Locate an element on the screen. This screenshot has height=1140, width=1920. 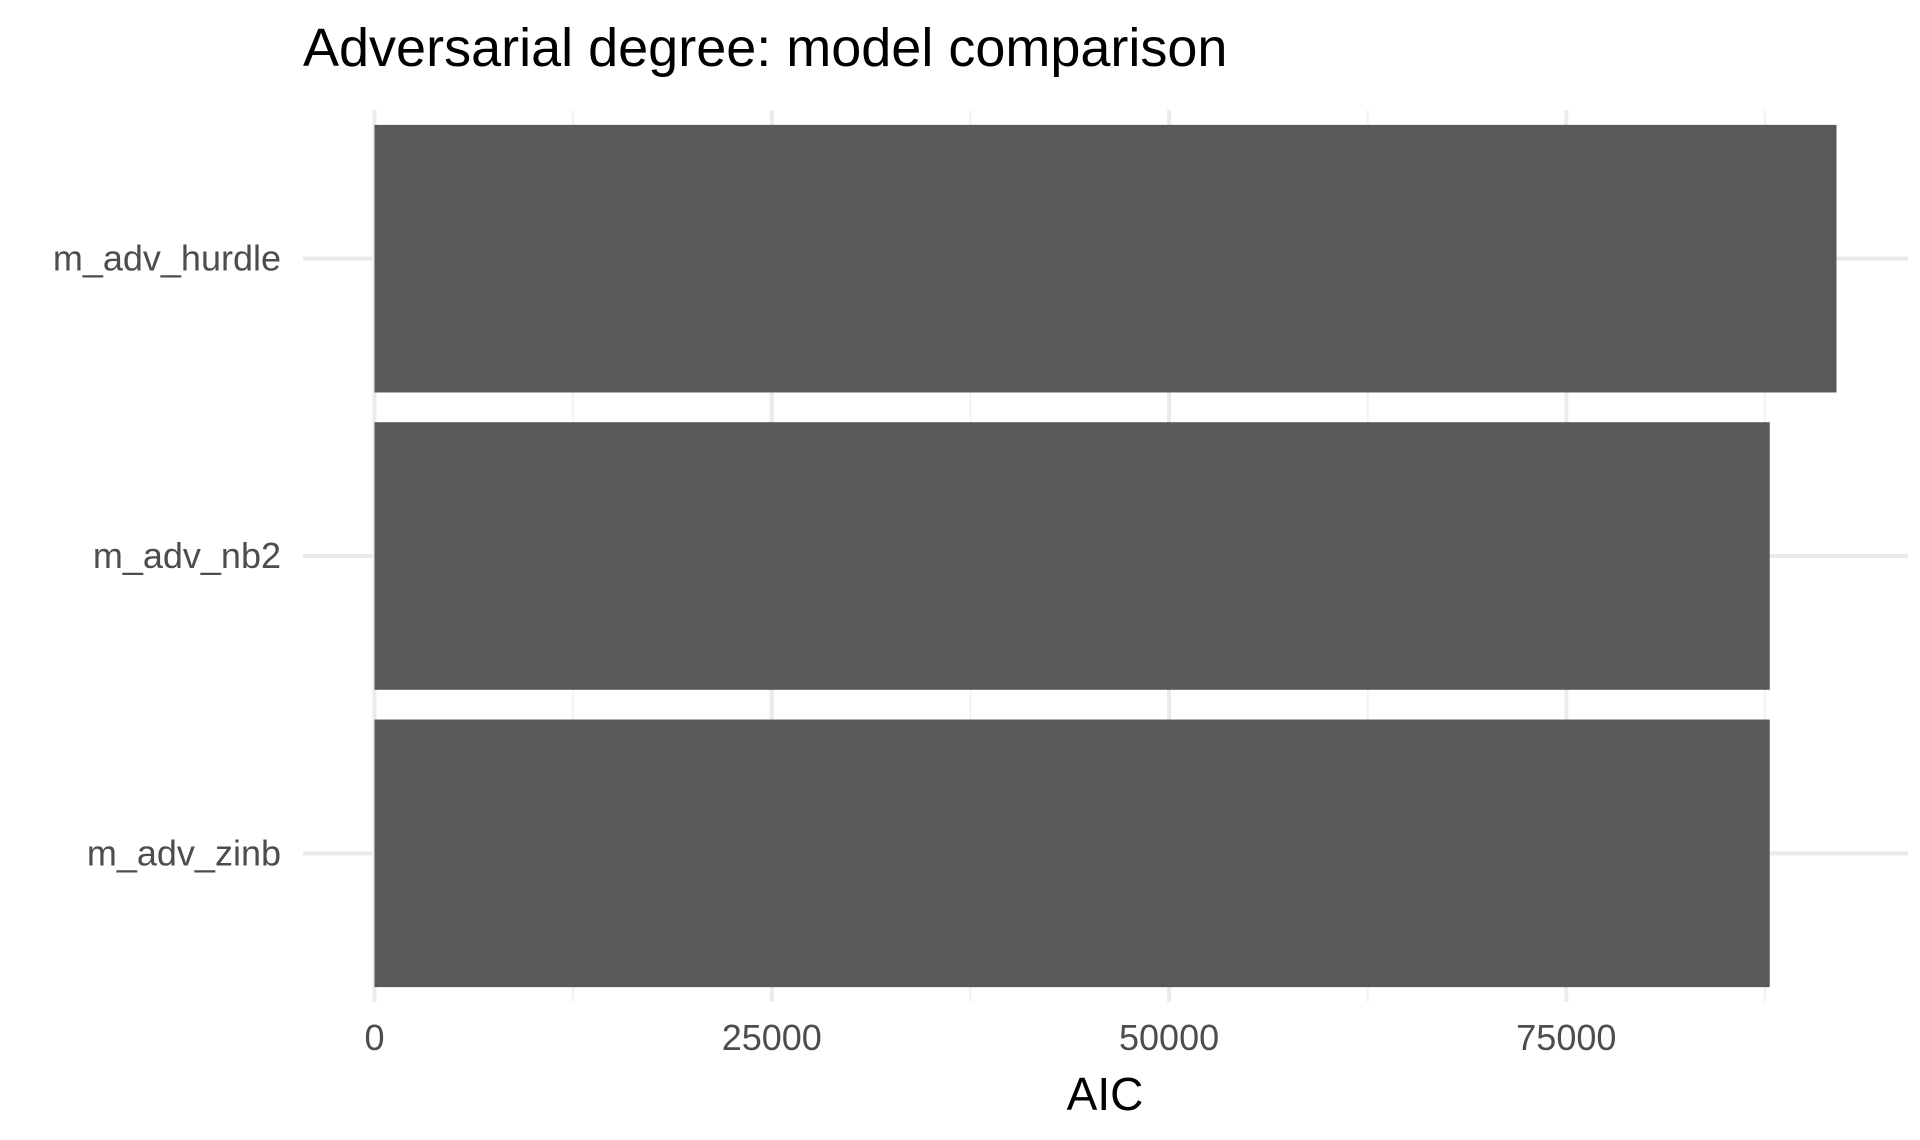
x-tick-label: 25000 is located at coordinates (772, 1037).